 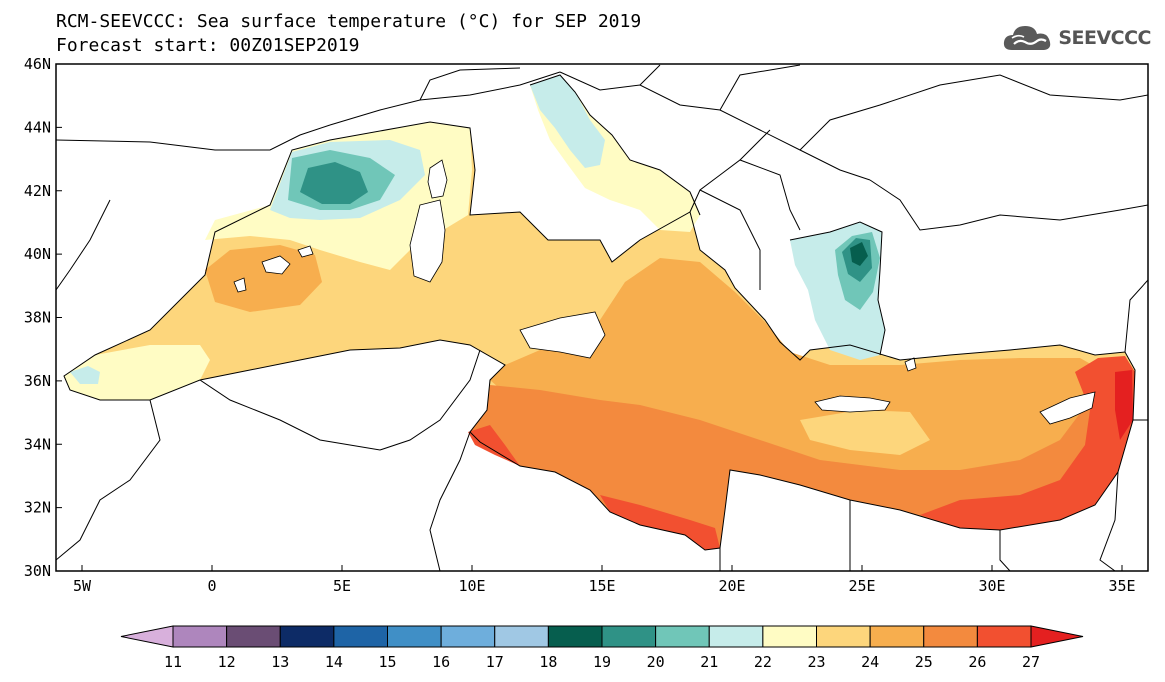 I want to click on lon-tick-label: 5E, so click(x=342, y=586).